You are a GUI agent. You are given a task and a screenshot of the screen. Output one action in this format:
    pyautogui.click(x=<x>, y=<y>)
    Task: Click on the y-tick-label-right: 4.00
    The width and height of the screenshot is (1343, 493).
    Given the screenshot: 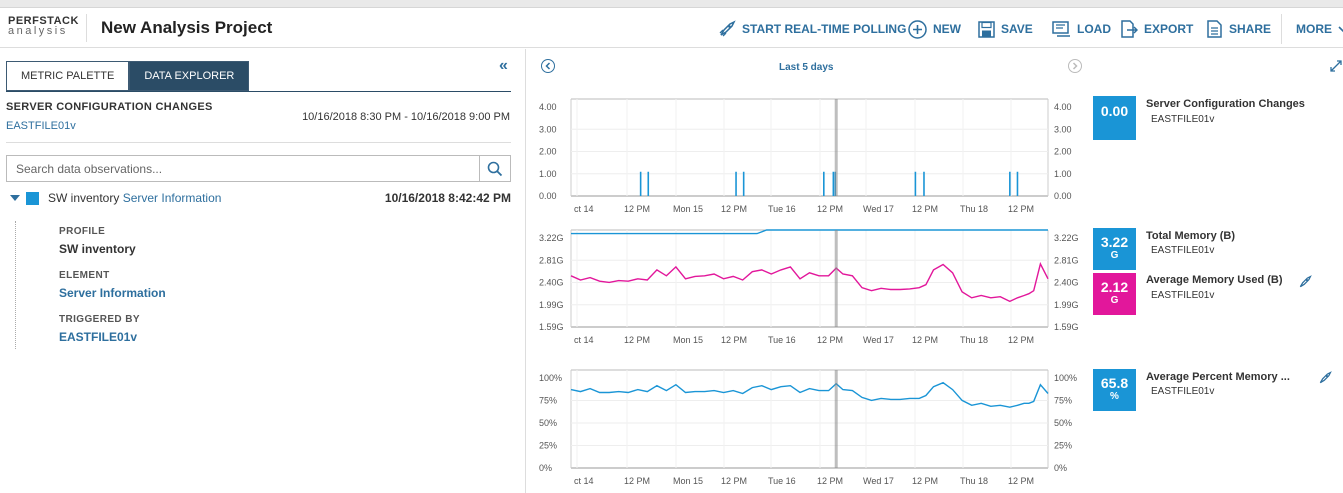 What is the action you would take?
    pyautogui.click(x=1063, y=107)
    